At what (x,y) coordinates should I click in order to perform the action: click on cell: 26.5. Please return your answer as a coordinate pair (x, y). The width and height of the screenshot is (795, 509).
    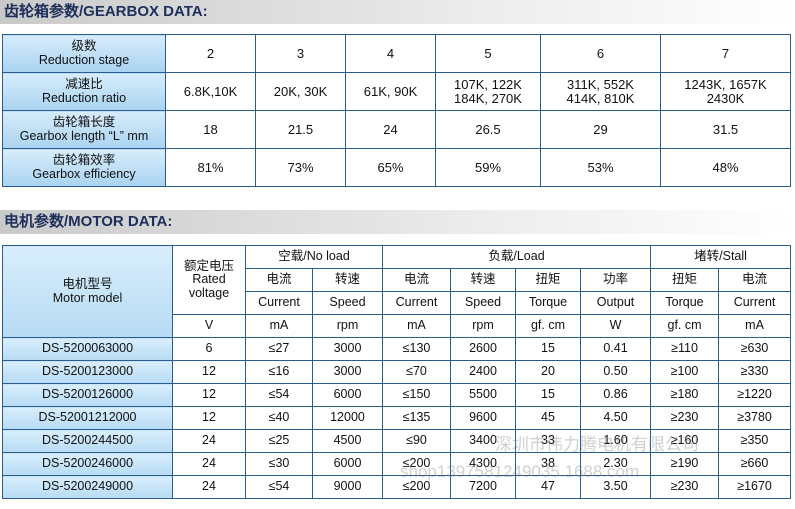
    Looking at the image, I should click on (488, 129).